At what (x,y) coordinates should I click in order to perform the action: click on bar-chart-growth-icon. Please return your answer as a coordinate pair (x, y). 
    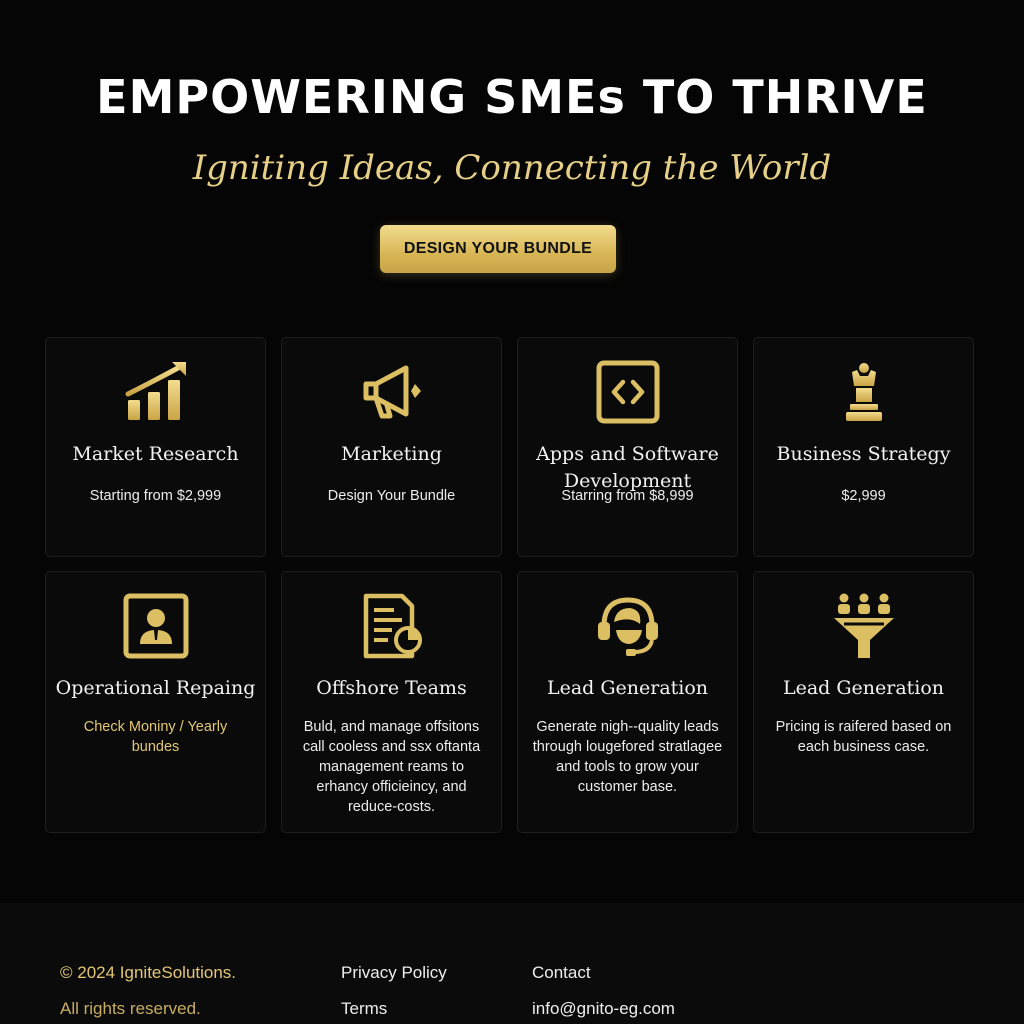
    Looking at the image, I should click on (155, 392).